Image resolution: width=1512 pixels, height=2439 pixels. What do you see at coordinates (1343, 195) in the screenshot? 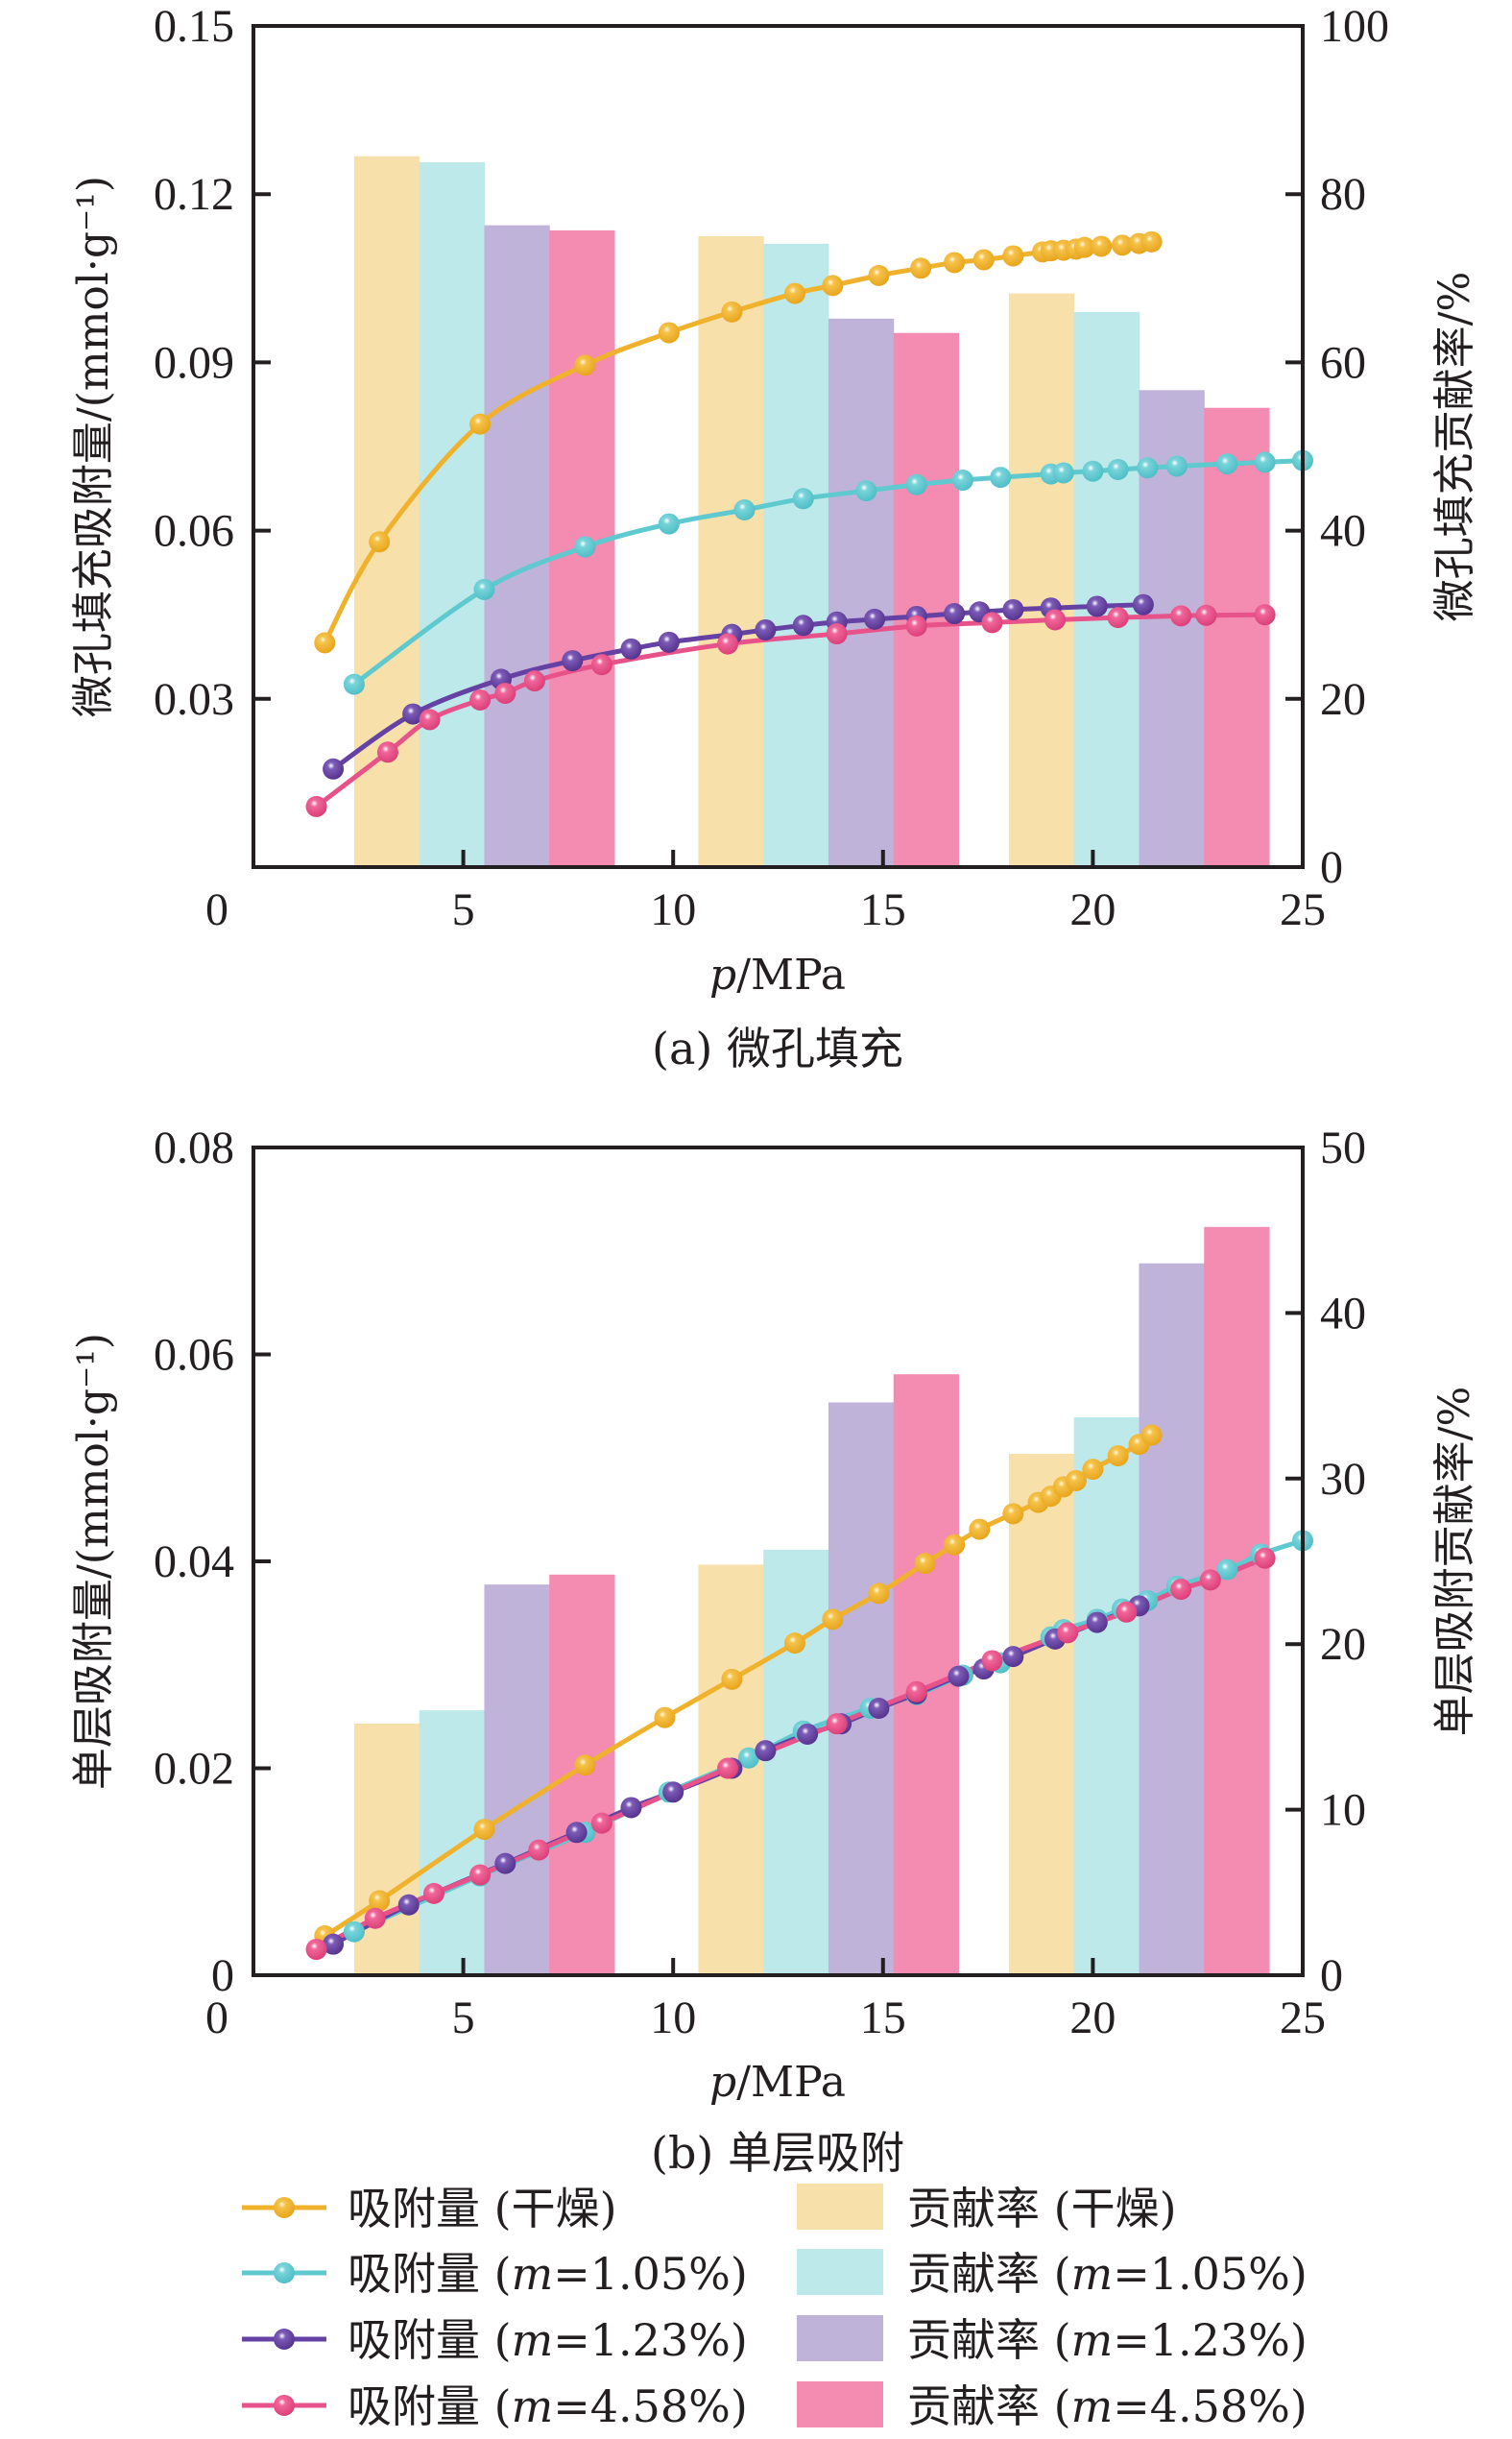
I see `y2-tick-label: 80` at bounding box center [1343, 195].